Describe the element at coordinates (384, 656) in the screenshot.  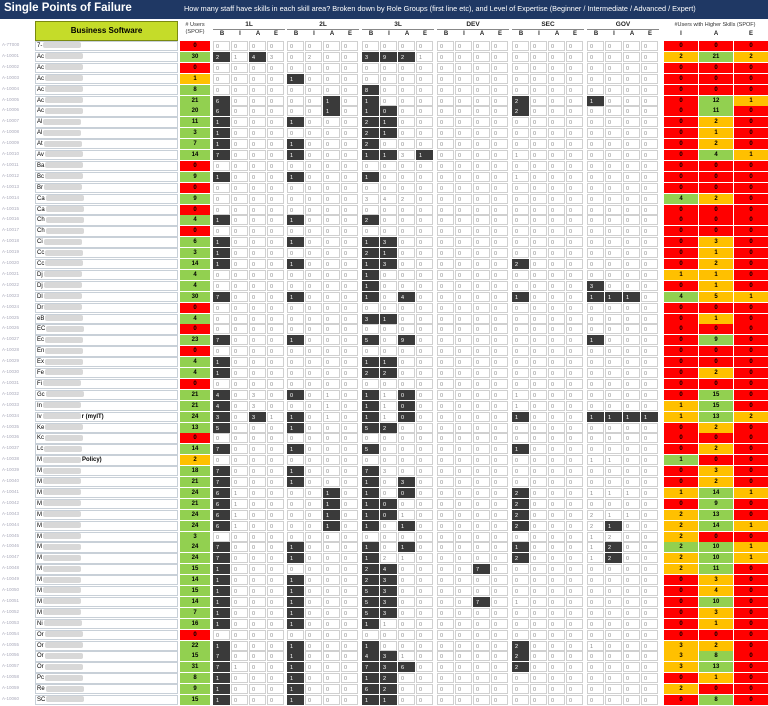
I see `table-row: A-10056 Or 15 7 0 0 0 1 0 0 0 4 3 1 0 0 0 0 0 2 0 0 0 0 0 0 0 3 8 0` at that location.